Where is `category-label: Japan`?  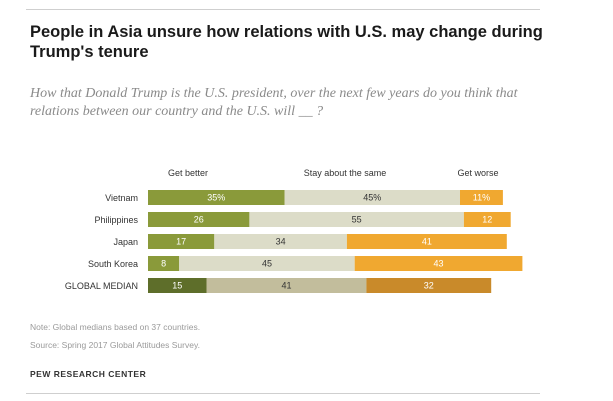 category-label: Japan is located at coordinates (125, 242).